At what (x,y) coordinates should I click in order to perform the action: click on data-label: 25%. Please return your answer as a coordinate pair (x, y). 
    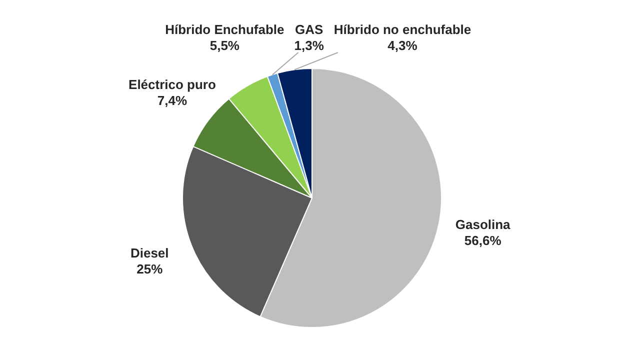
    Looking at the image, I should click on (150, 269).